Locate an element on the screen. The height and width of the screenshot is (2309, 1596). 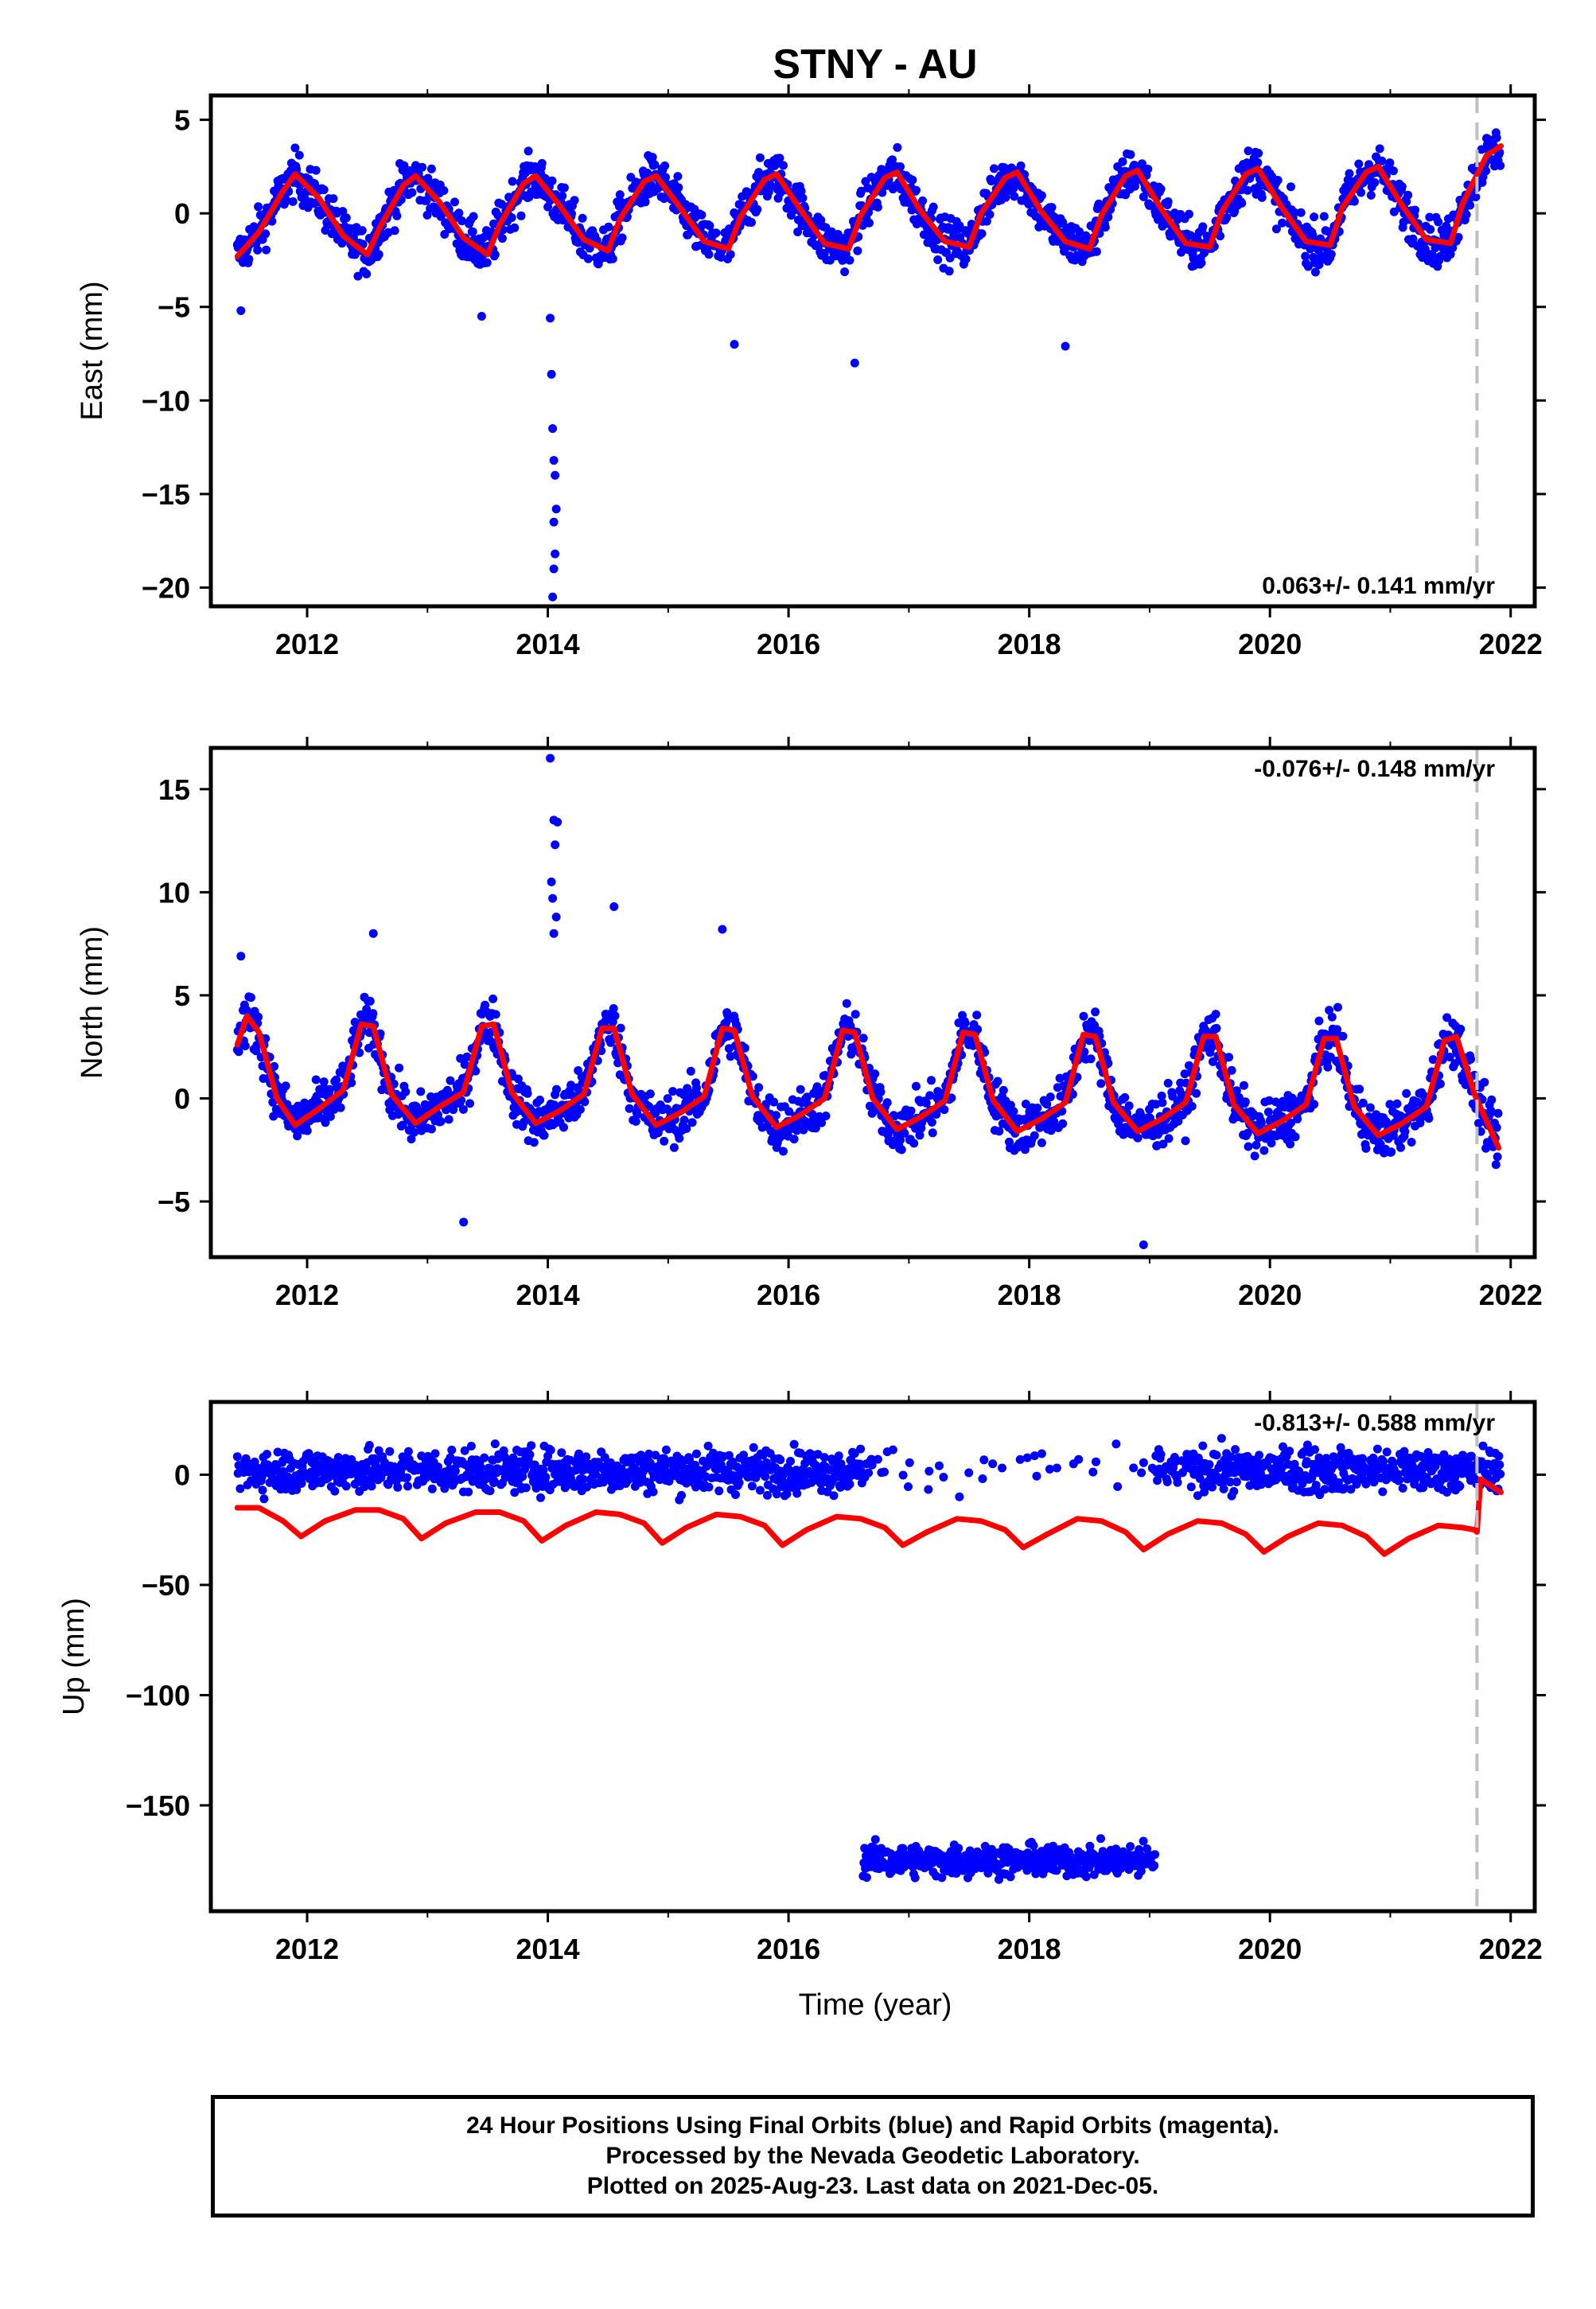
east-y-tick-label: −10 is located at coordinates (166, 400).